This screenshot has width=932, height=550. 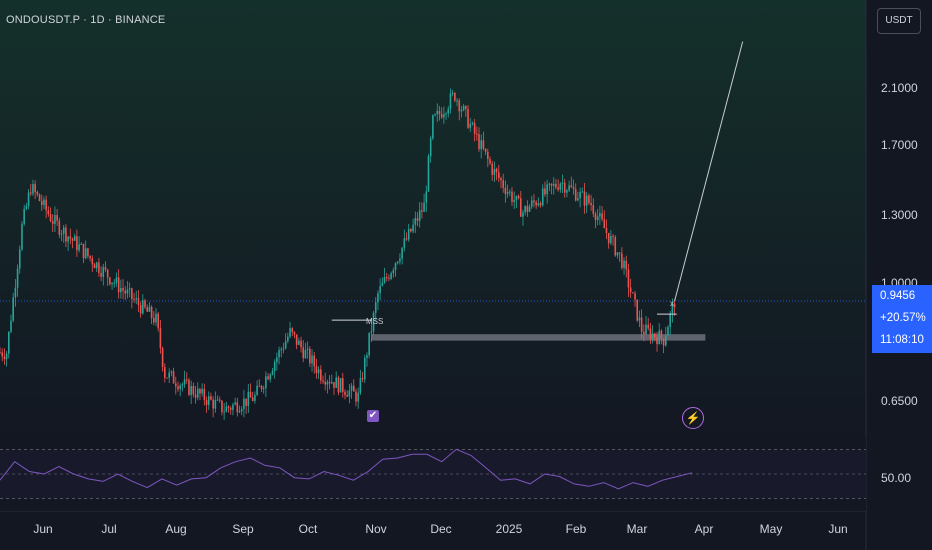 I want to click on x-tick-label: 2025, so click(x=509, y=529).